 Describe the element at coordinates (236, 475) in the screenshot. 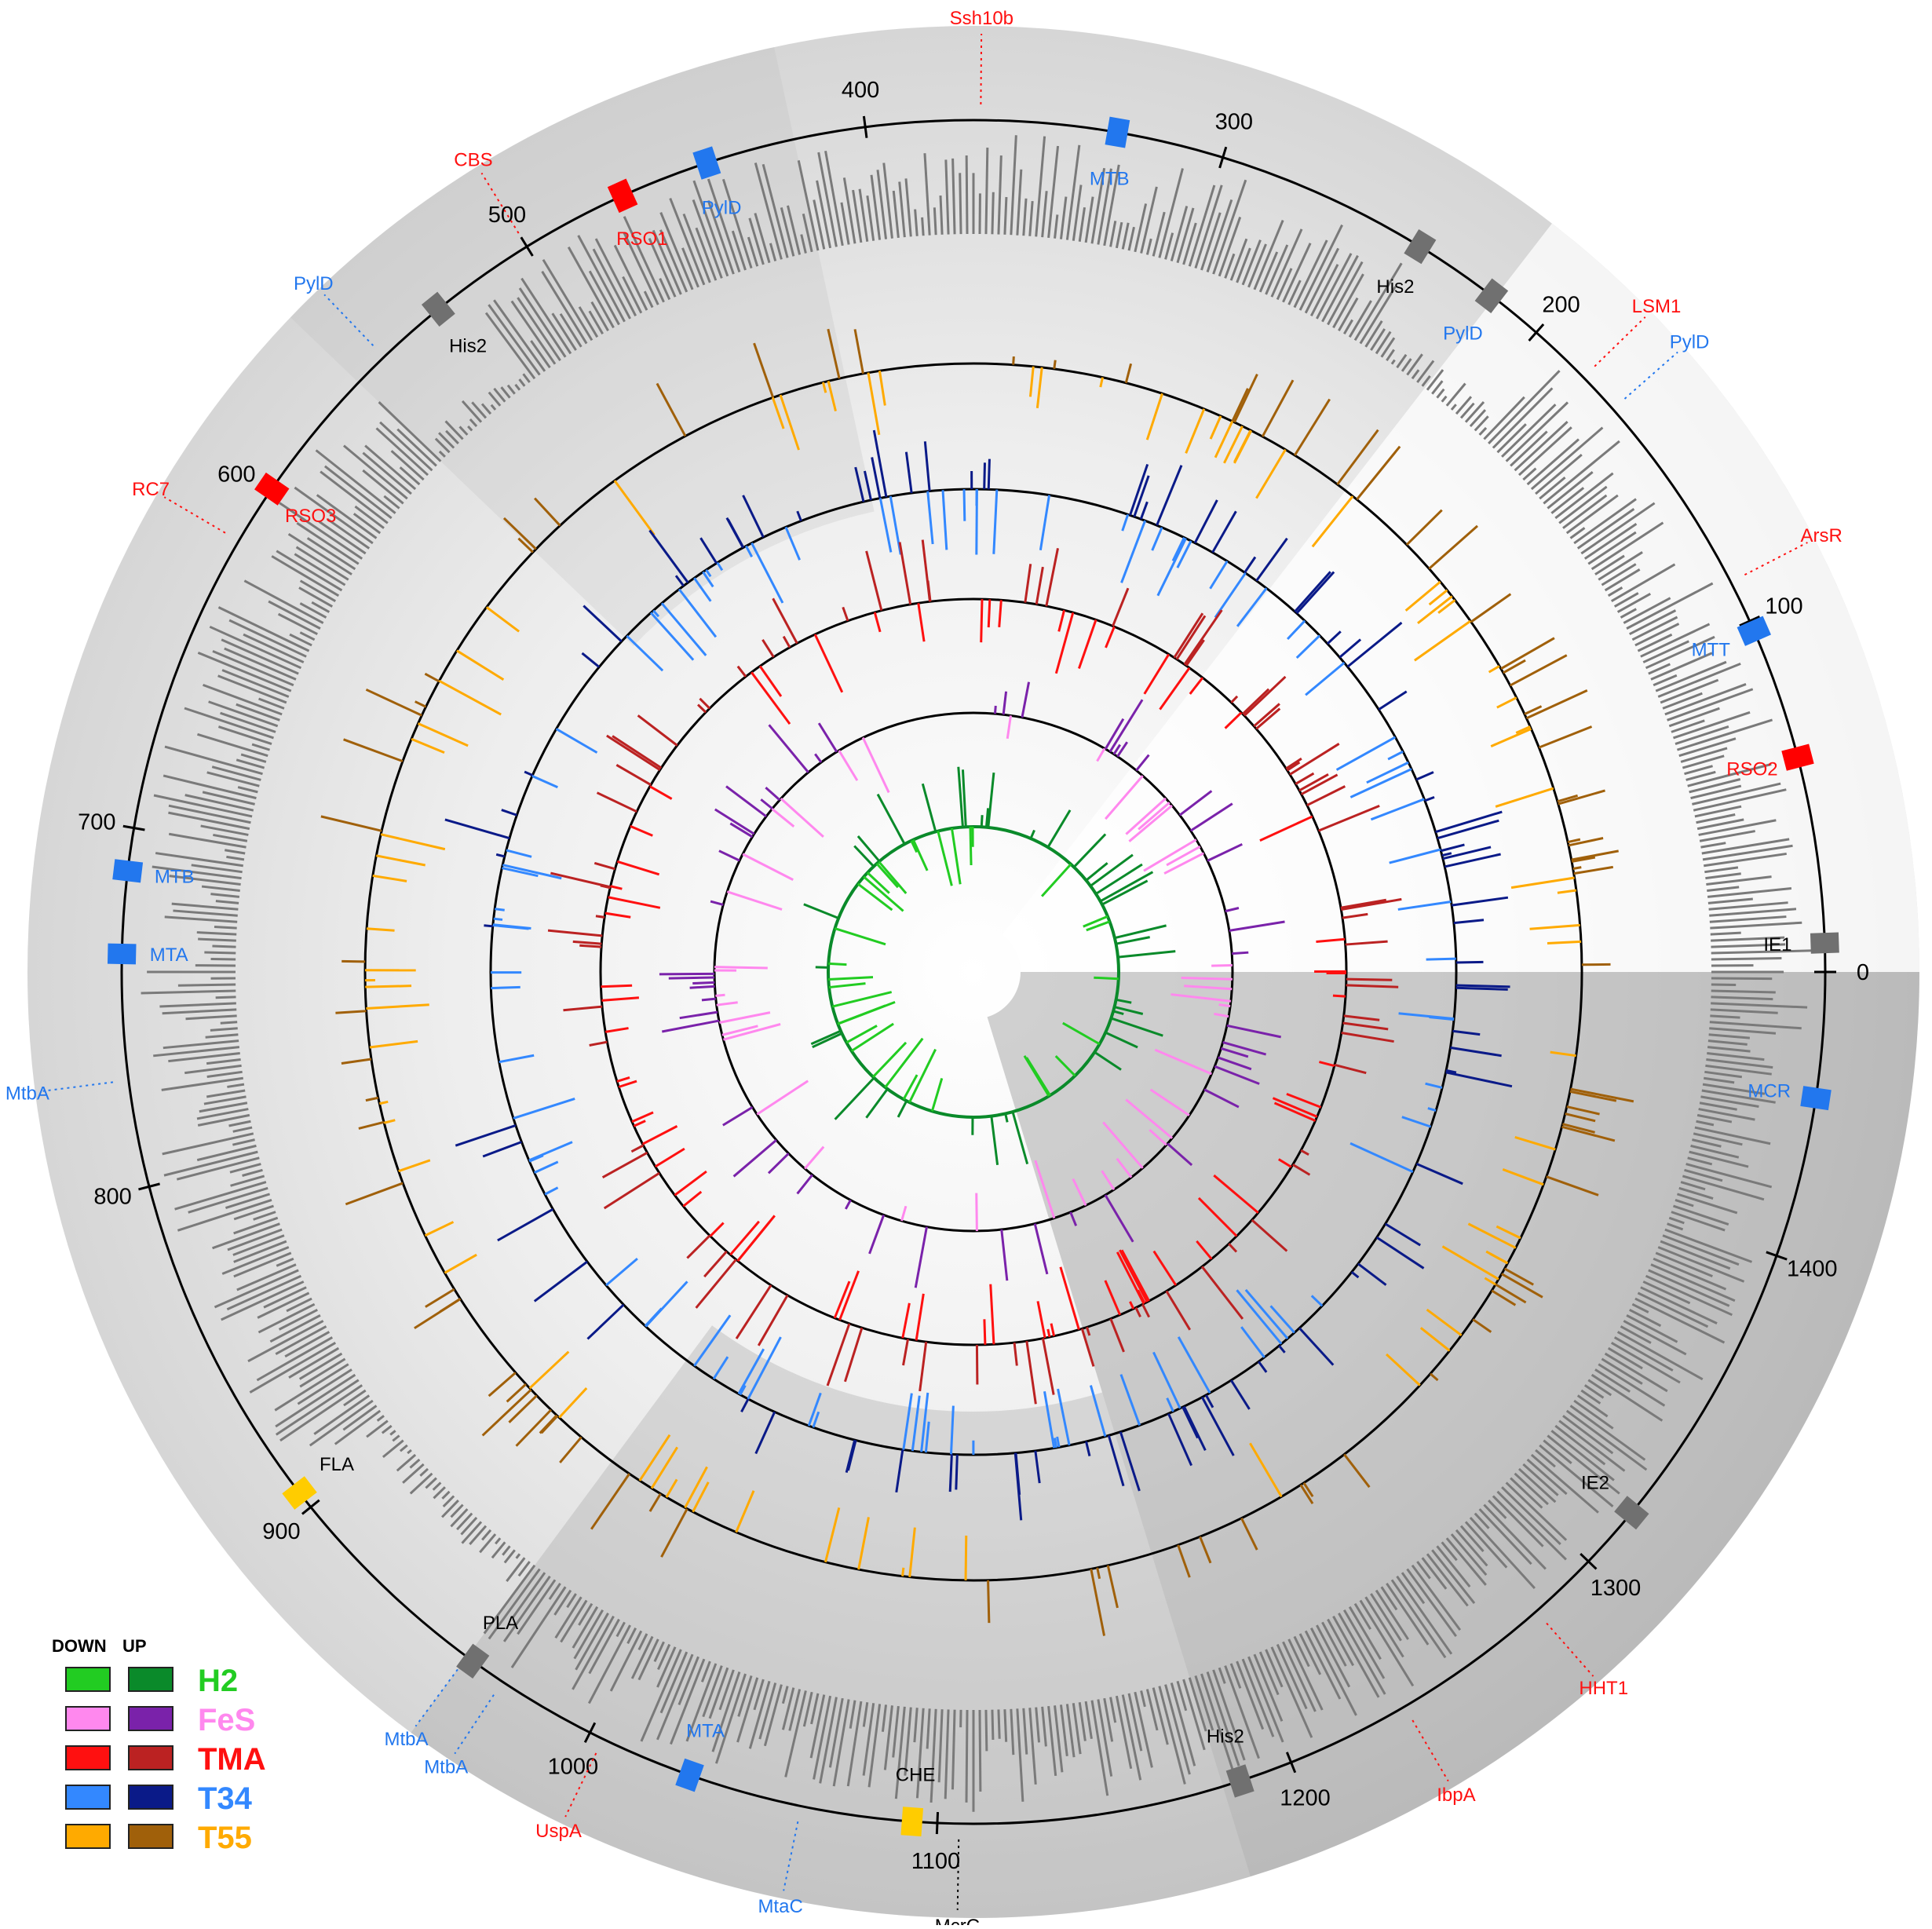

I see `axis-tick-label: 600` at that location.